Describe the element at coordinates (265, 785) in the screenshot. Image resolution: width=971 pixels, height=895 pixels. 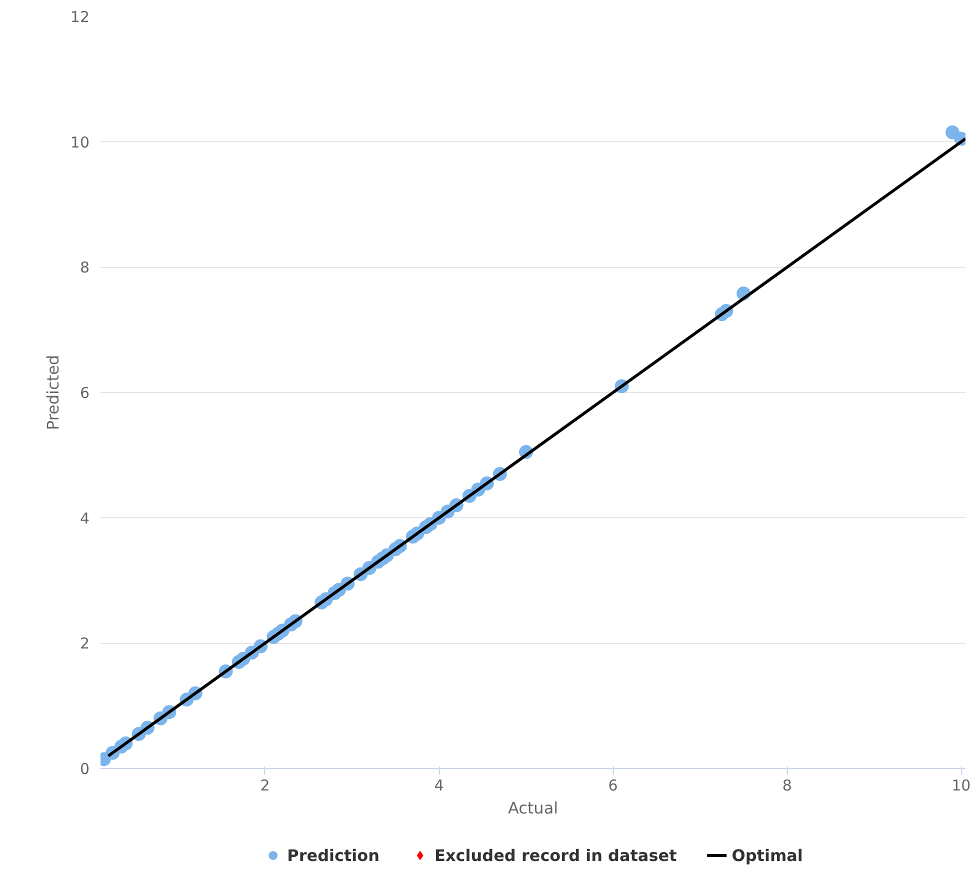
I see `x-tick-label: 2` at that location.